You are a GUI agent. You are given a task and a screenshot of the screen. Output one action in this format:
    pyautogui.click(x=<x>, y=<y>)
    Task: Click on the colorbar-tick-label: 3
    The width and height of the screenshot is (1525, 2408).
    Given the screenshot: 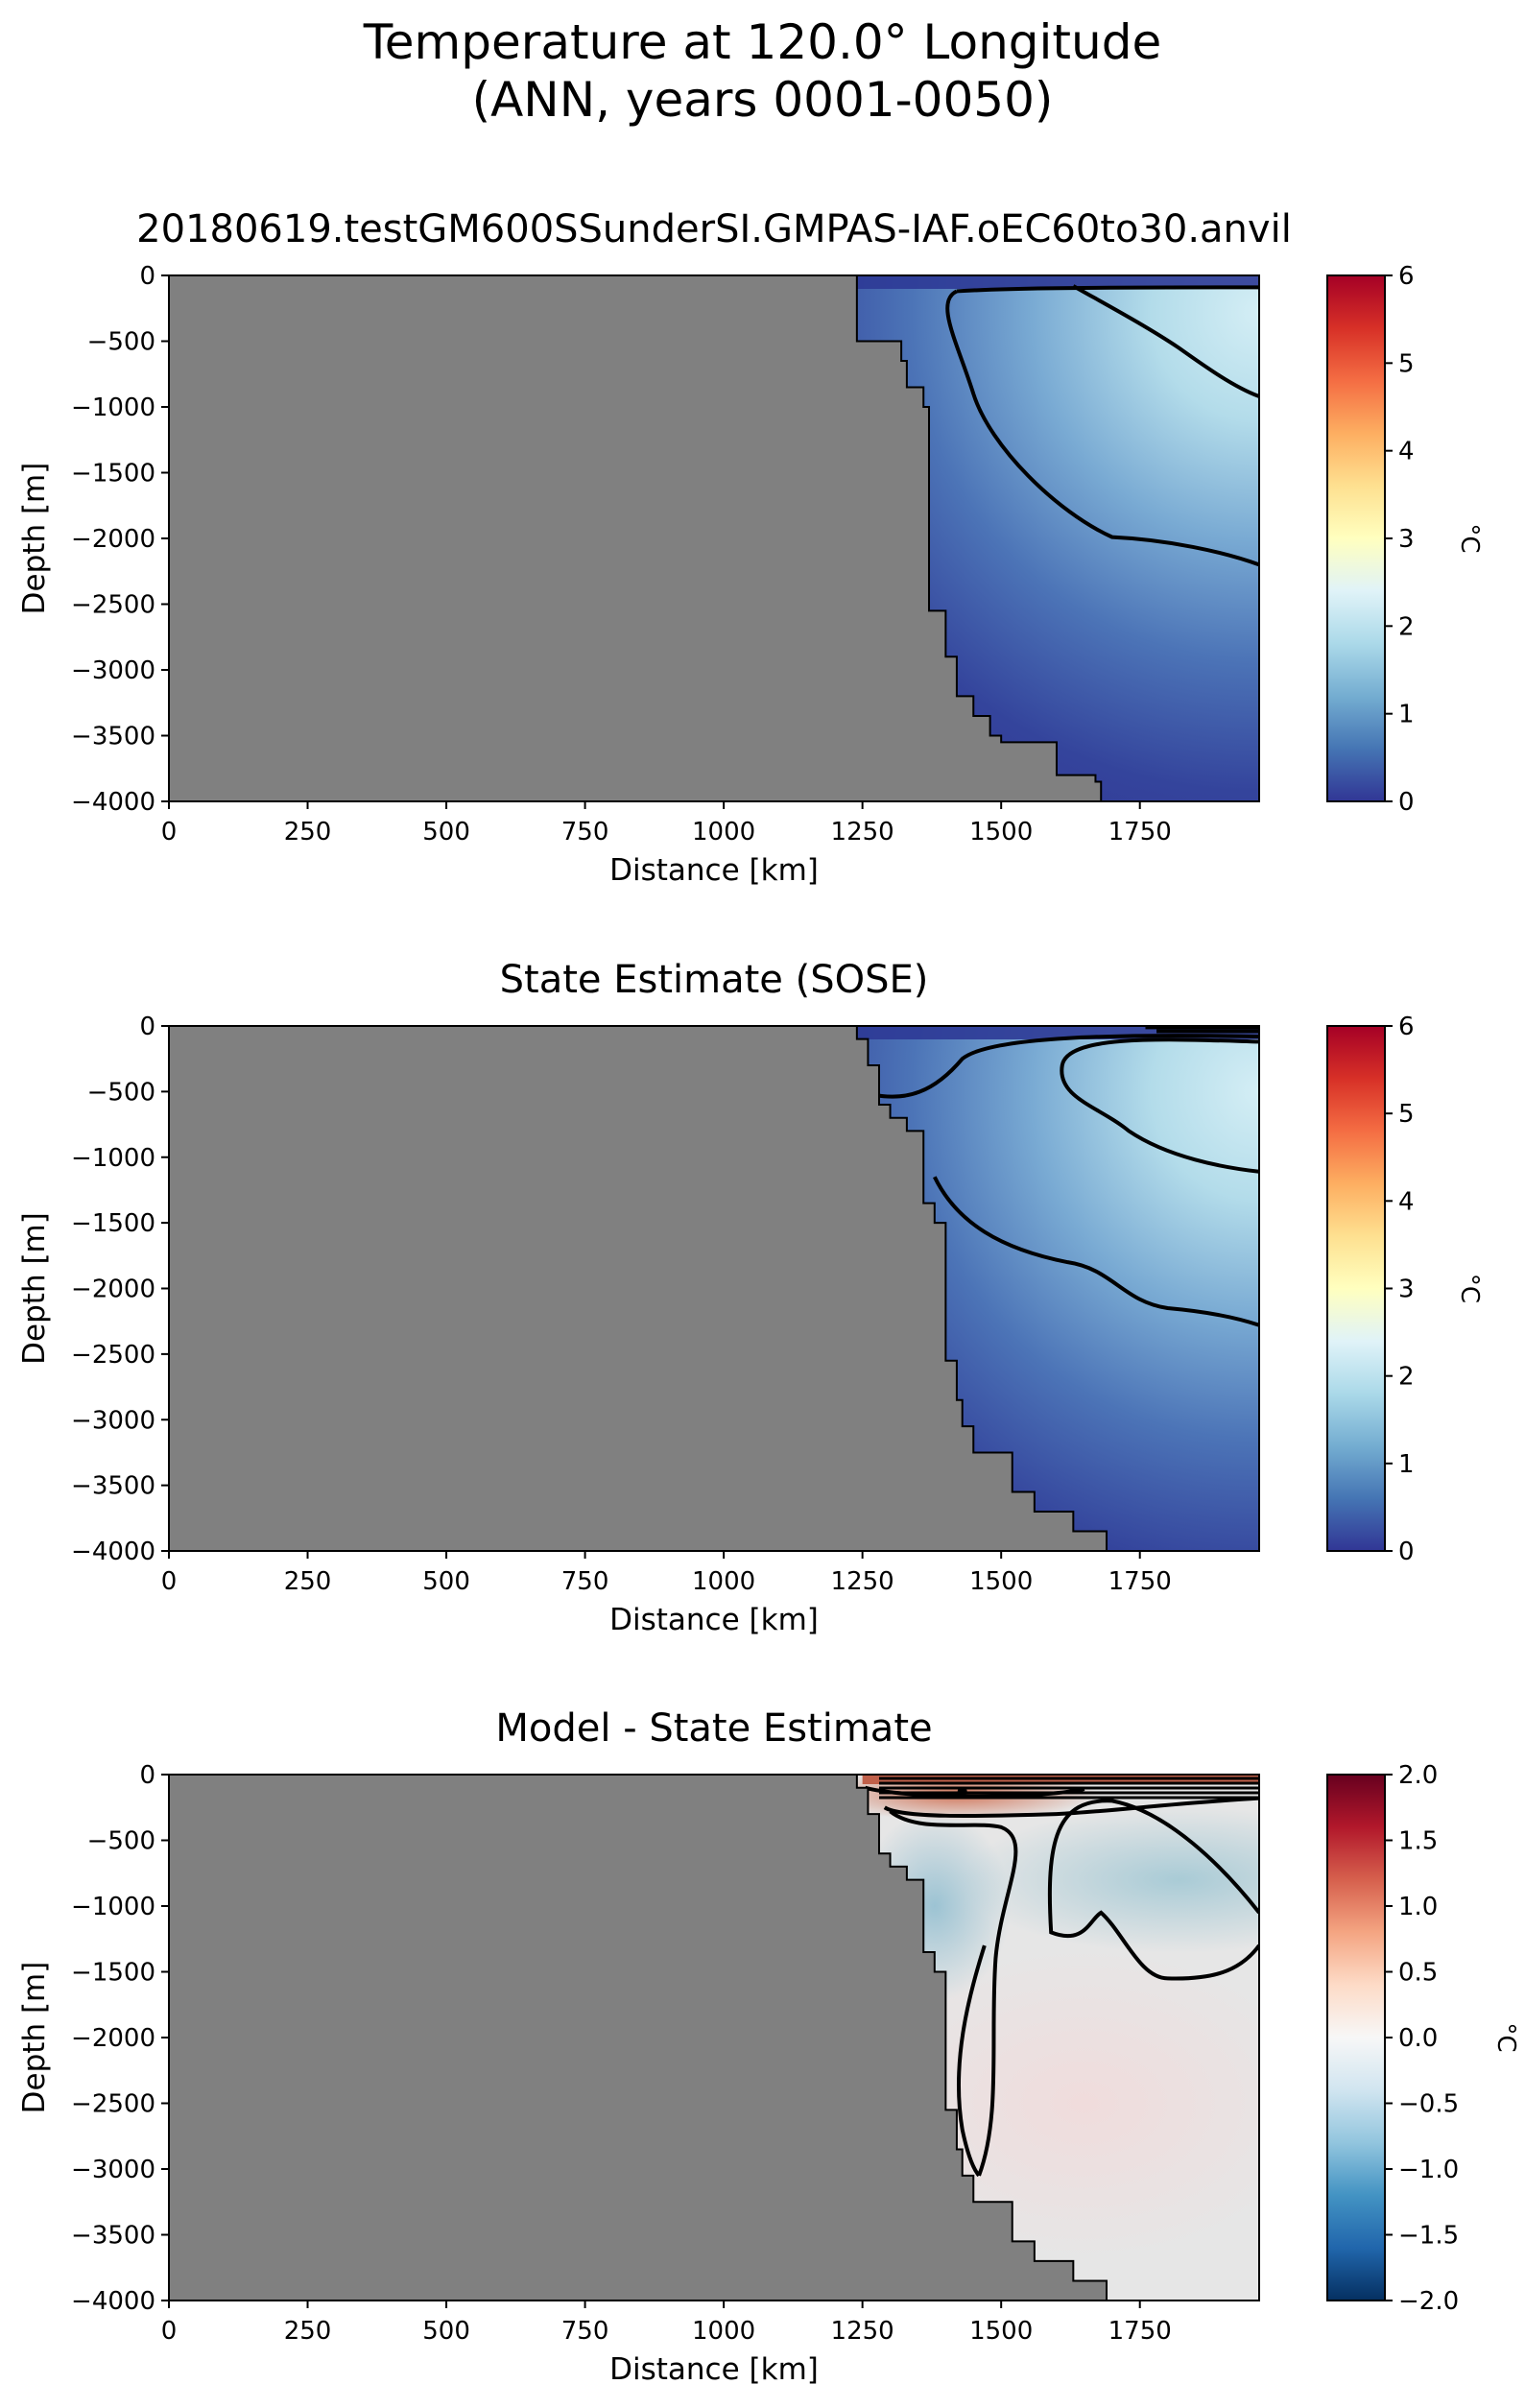 What is the action you would take?
    pyautogui.click(x=1406, y=539)
    